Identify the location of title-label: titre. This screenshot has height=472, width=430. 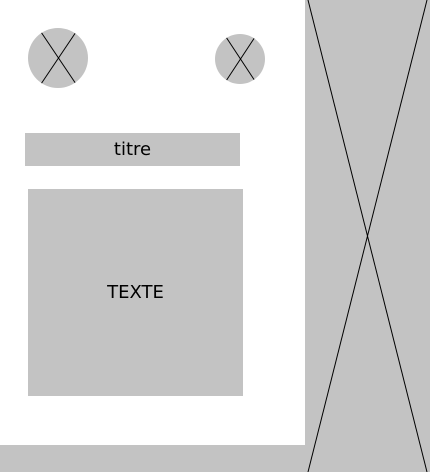
(132, 149).